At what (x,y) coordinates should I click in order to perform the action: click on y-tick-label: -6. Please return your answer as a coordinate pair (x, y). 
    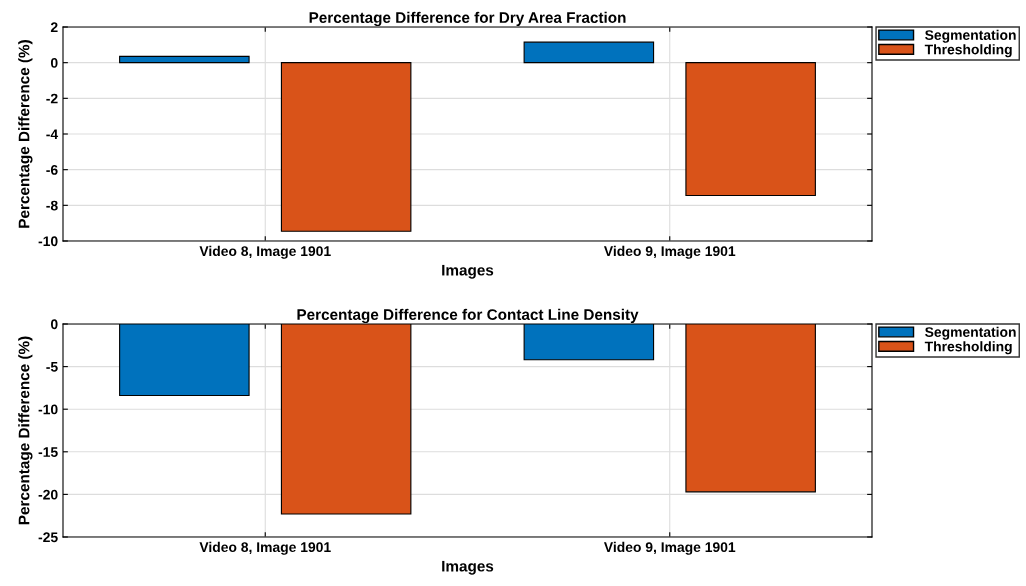
    Looking at the image, I should click on (52, 170).